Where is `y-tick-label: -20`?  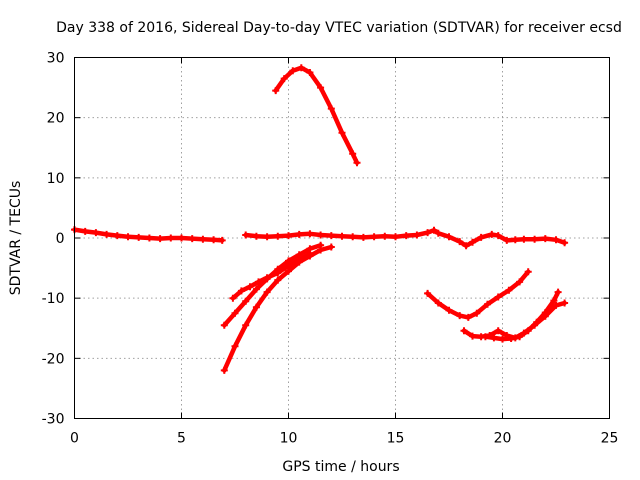
y-tick-label: -20 is located at coordinates (53, 359).